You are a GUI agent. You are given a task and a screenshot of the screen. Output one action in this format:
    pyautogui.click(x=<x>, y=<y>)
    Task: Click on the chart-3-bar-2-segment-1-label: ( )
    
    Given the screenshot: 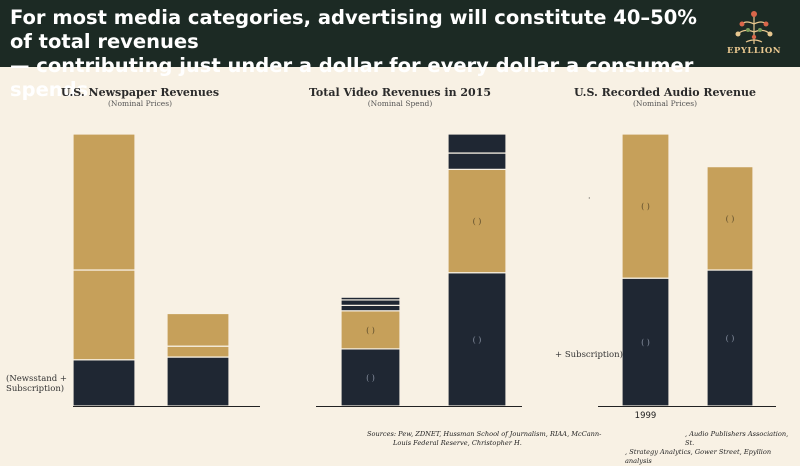 What is the action you would take?
    pyautogui.click(x=730, y=338)
    